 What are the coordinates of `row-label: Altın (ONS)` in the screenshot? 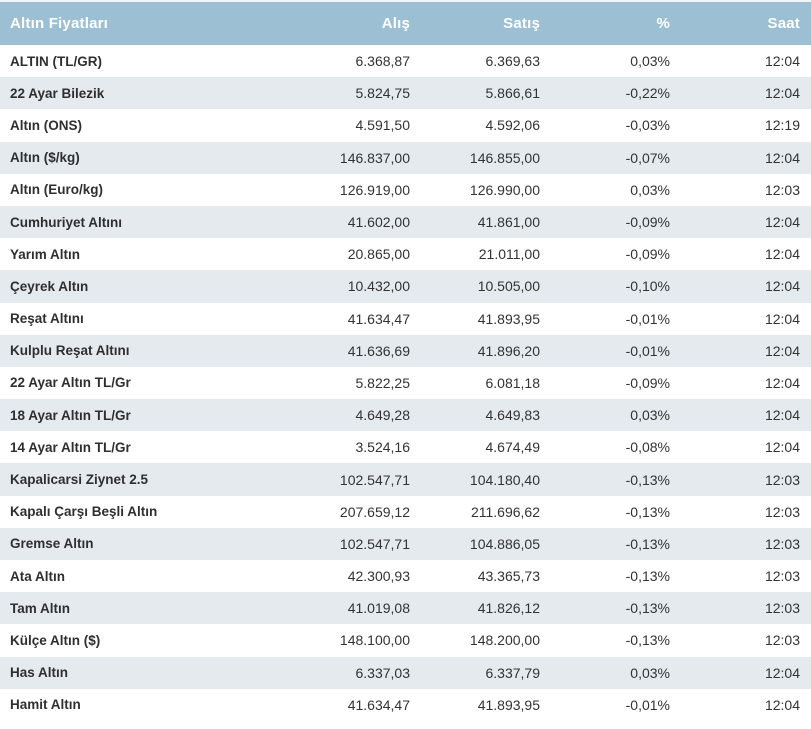 It's located at (46, 125).